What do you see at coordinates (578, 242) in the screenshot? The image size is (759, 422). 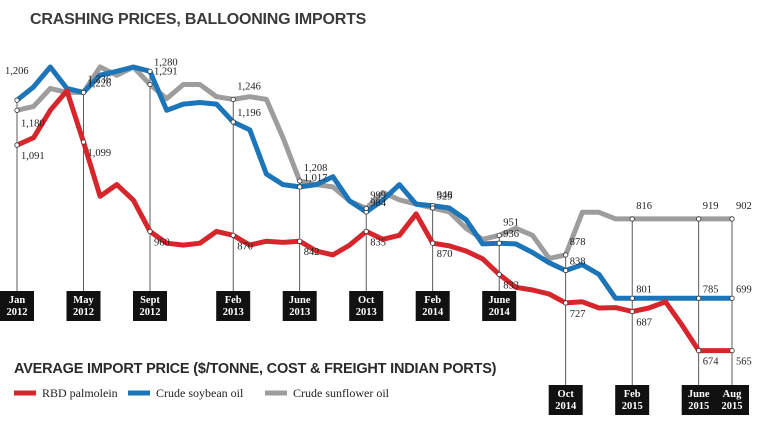 I see `value-label-sunflower: 878` at bounding box center [578, 242].